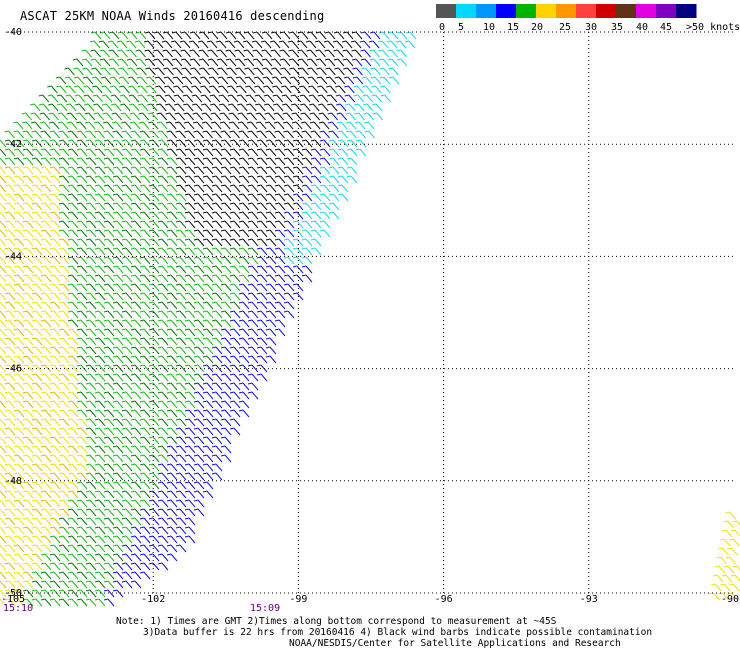 This screenshot has width=740, height=650. What do you see at coordinates (730, 599) in the screenshot?
I see `lon-tick-label: -90` at bounding box center [730, 599].